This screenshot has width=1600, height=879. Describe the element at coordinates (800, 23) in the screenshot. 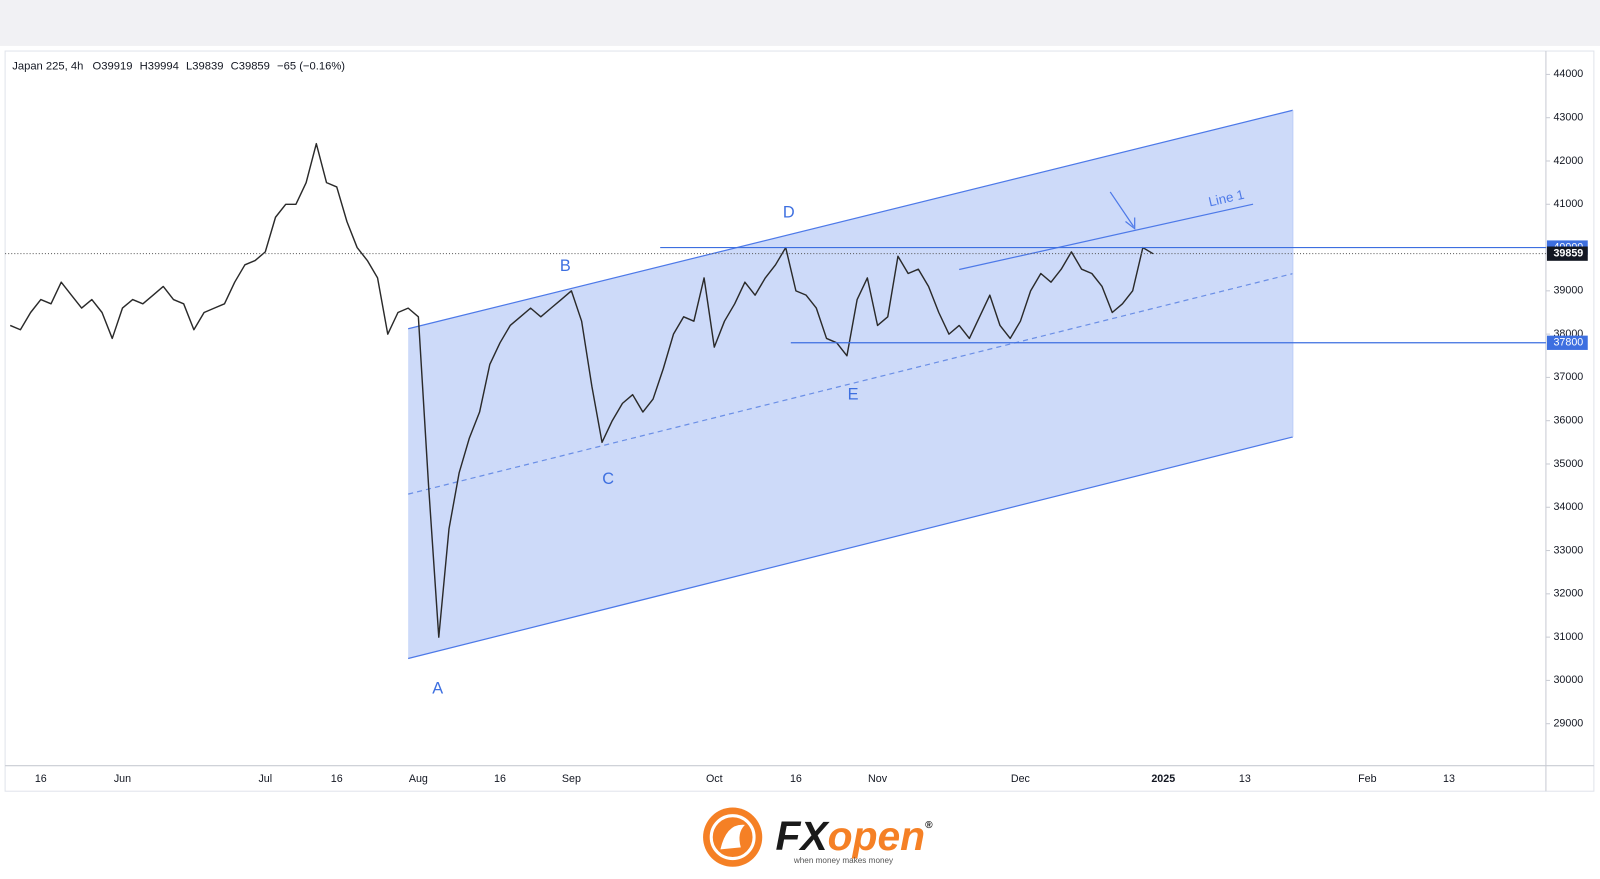

I see `top-bar` at that location.